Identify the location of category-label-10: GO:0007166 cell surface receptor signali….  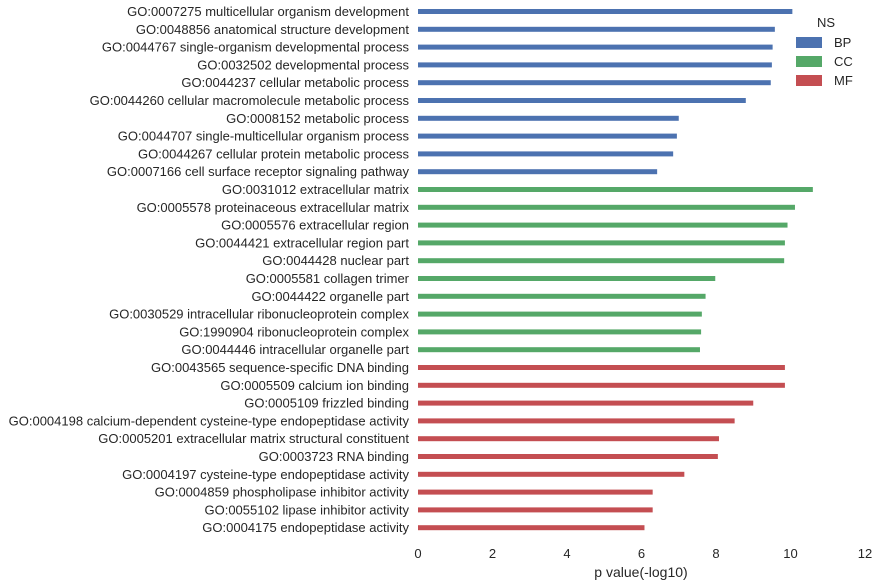
(258, 171).